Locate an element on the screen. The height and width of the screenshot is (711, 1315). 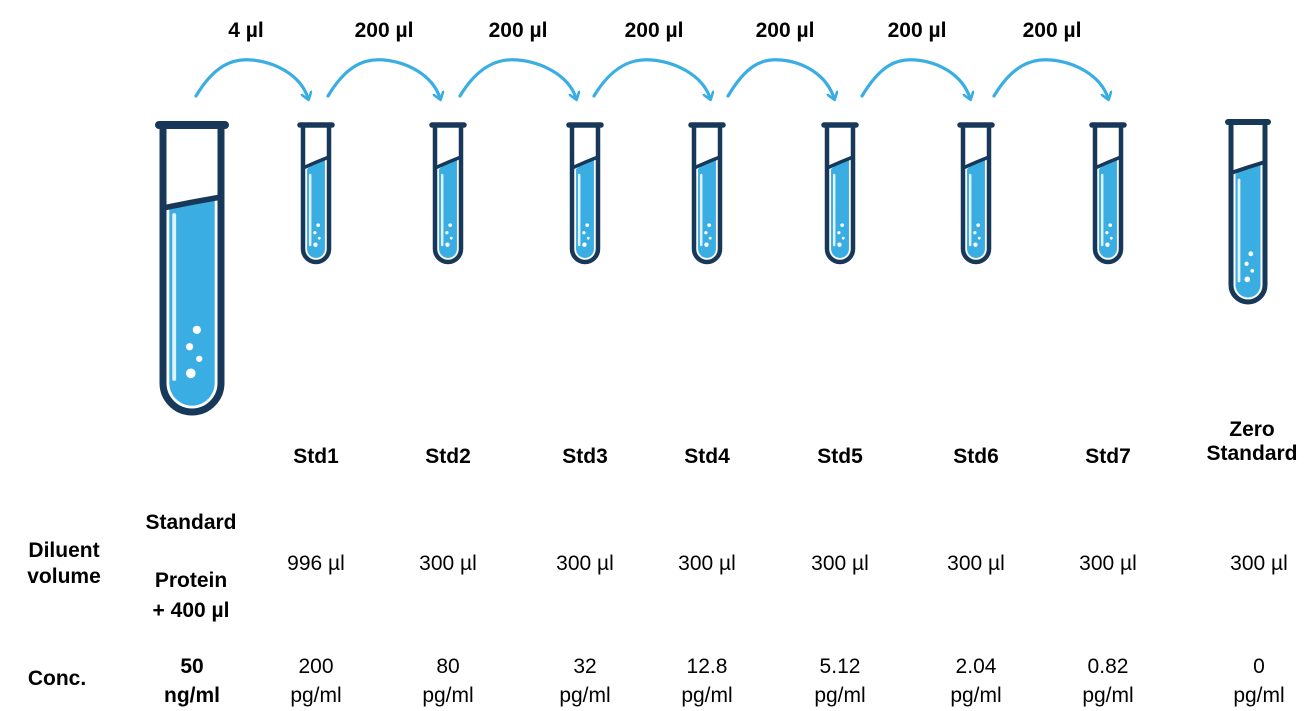
stock-protein-label: Protein + 400 µl is located at coordinates (191, 596).